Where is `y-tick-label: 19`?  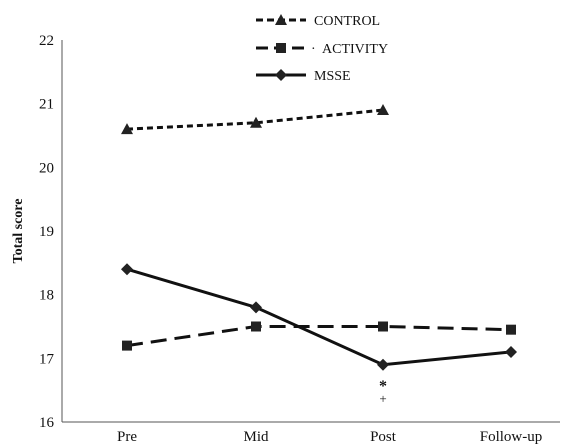
y-tick-label: 19 is located at coordinates (46, 232).